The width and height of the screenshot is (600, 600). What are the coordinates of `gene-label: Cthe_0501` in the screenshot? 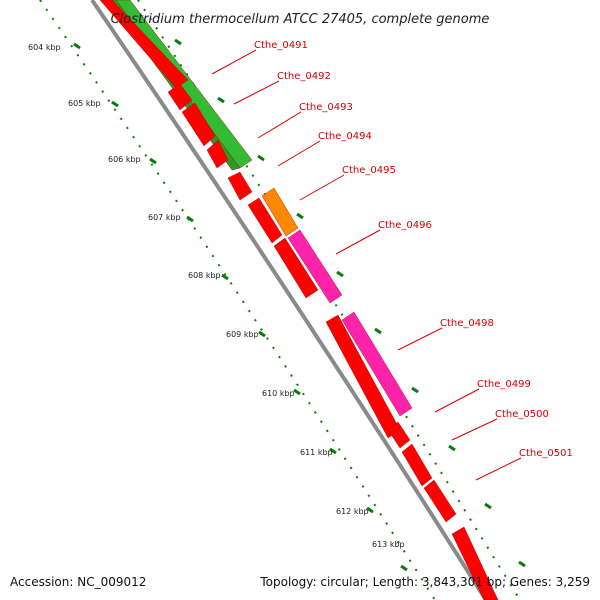 It's located at (546, 453).